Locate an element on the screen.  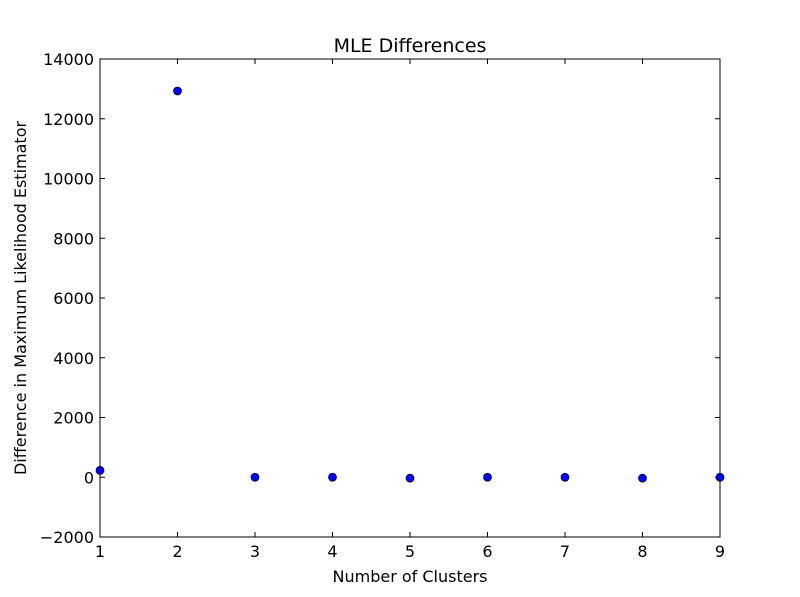
y-tick-label: 10000 is located at coordinates (68, 179).